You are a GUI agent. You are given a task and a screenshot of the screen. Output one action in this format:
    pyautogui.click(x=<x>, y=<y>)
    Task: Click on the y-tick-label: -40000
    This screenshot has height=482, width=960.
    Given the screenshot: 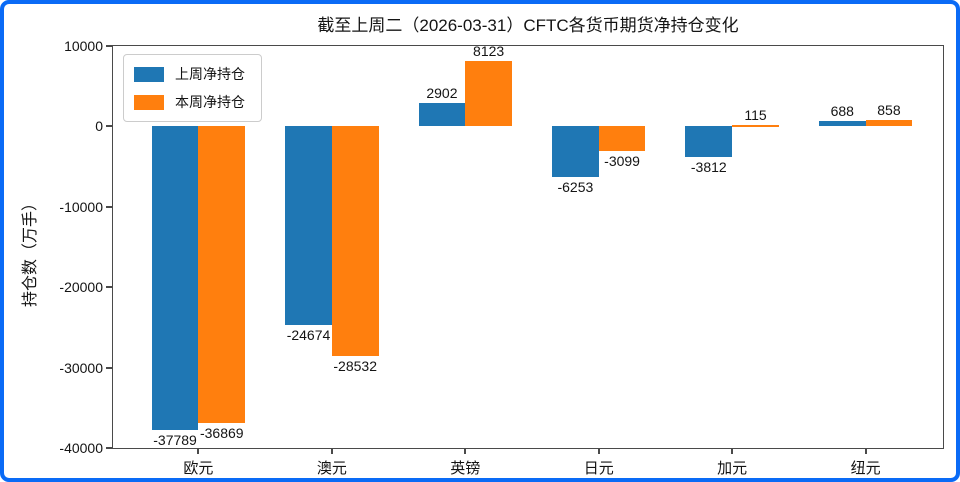 What is the action you would take?
    pyautogui.click(x=81, y=448)
    